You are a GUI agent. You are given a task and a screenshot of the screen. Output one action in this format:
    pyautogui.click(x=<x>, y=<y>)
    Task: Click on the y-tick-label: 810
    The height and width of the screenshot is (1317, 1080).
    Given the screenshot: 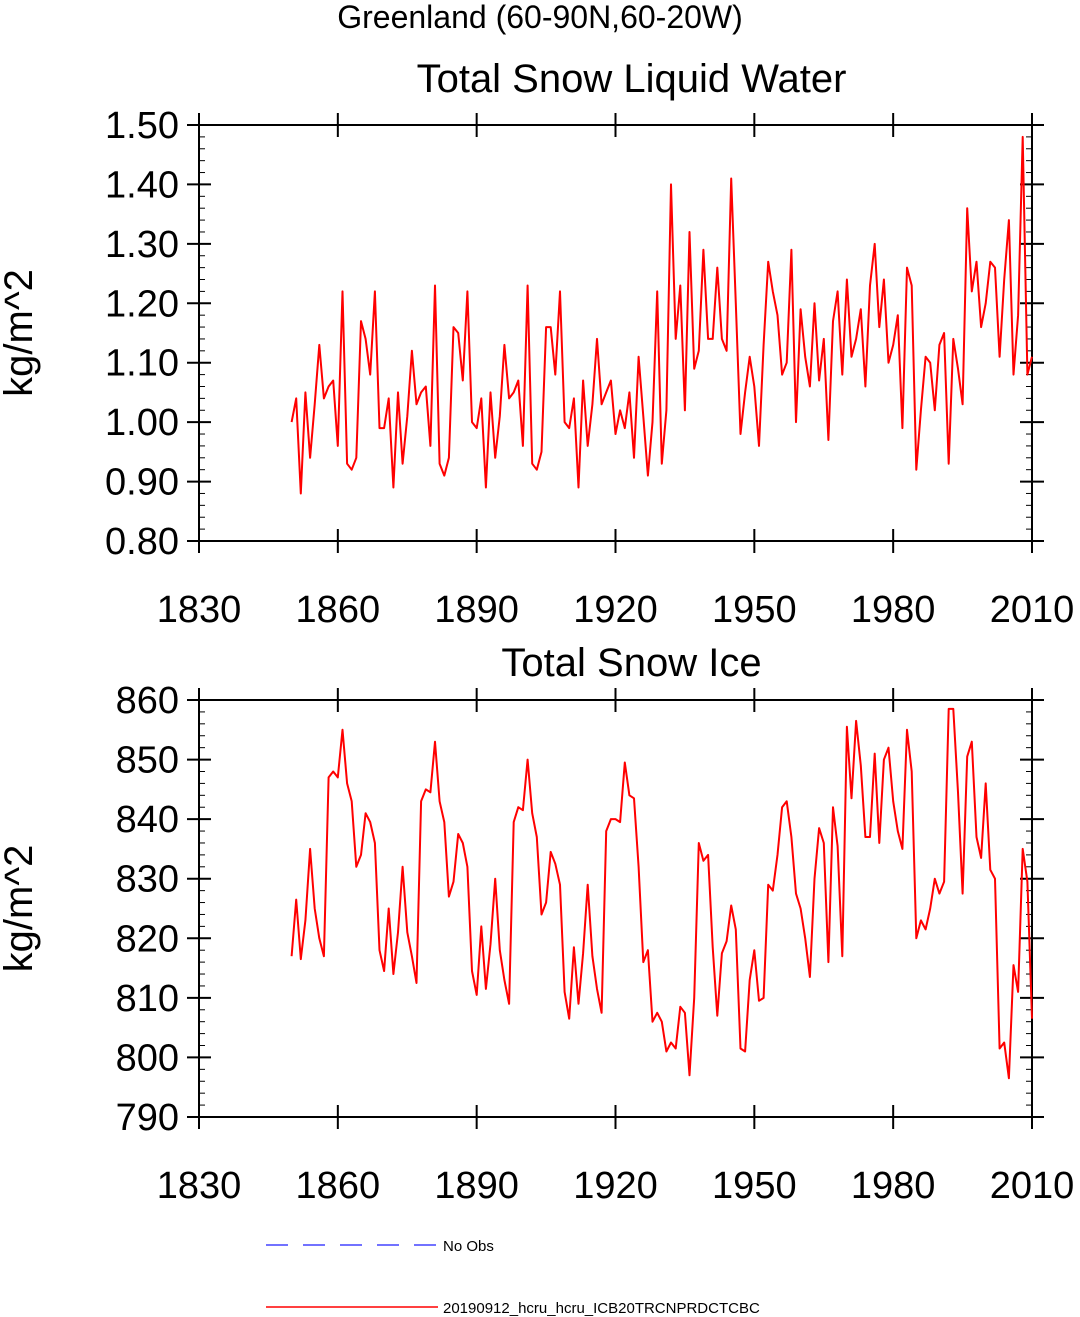 What is the action you would take?
    pyautogui.click(x=147, y=999)
    